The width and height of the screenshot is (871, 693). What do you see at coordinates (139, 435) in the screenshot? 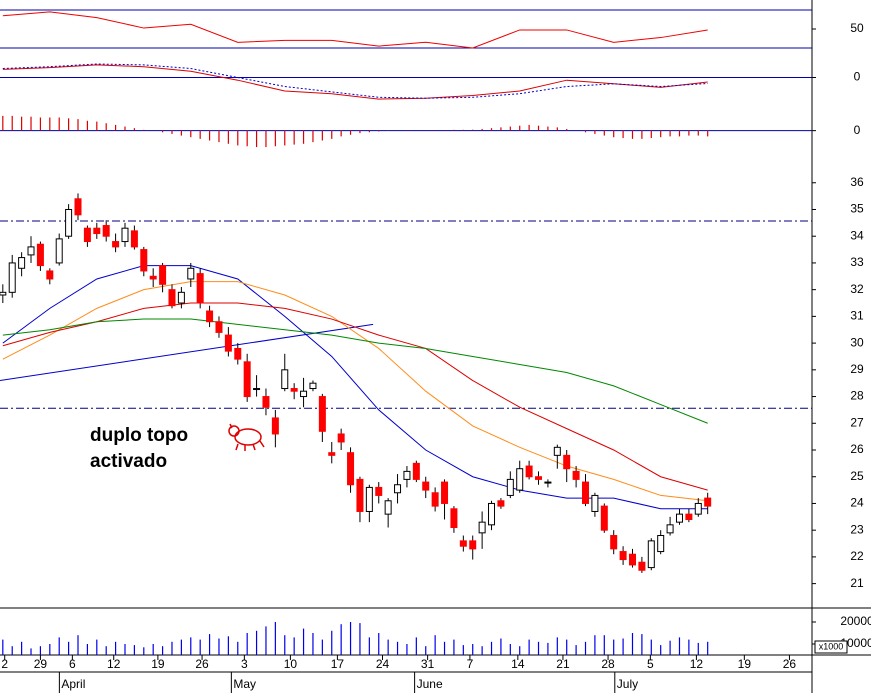
I see `annotation: duplo topo` at bounding box center [139, 435].